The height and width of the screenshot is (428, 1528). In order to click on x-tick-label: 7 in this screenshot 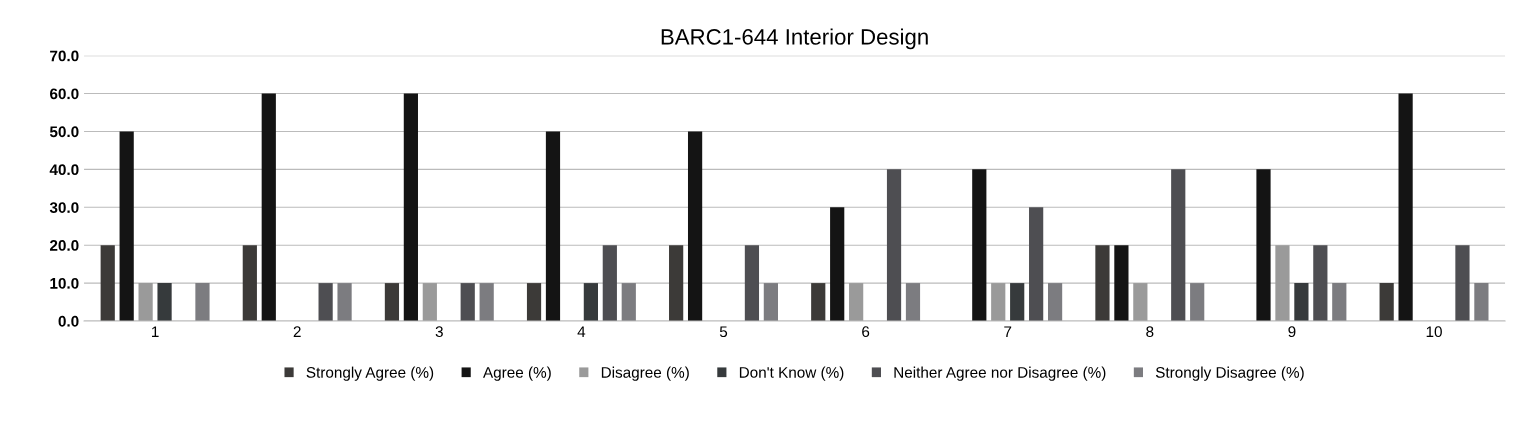, I will do `click(1008, 331)`.